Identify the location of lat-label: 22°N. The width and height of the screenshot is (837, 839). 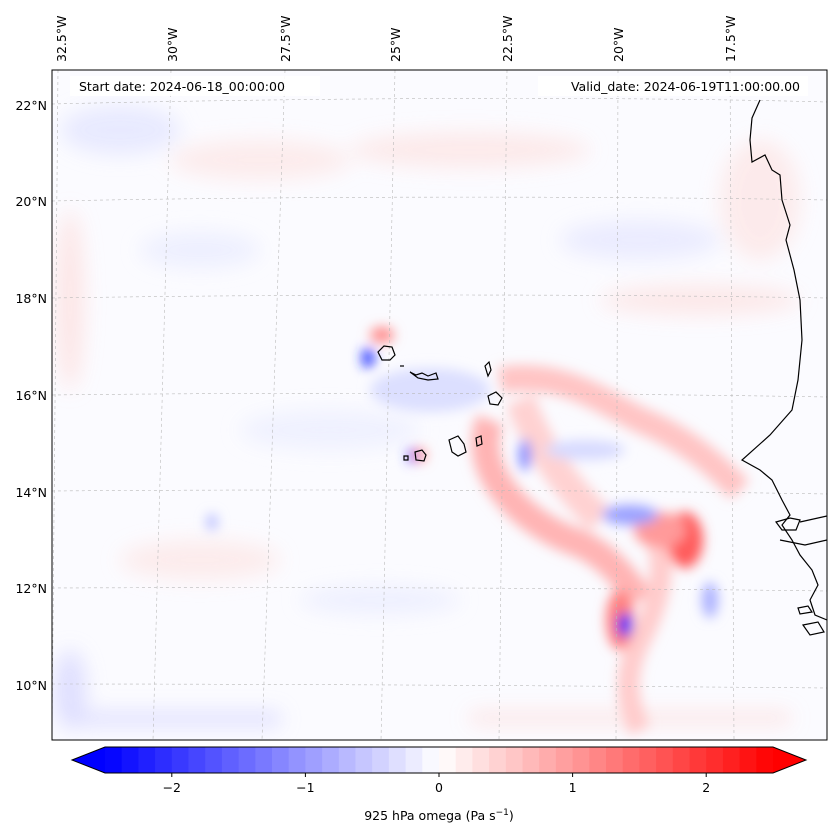
(31, 105).